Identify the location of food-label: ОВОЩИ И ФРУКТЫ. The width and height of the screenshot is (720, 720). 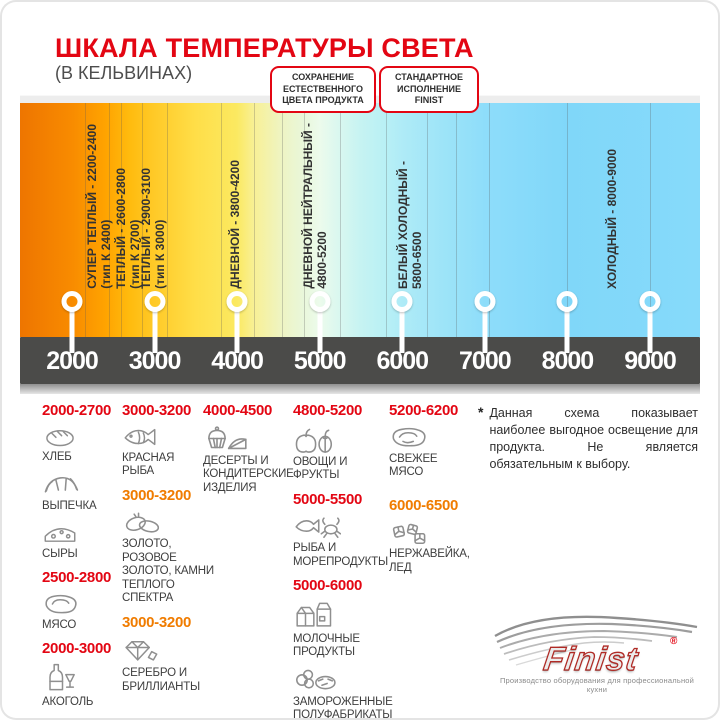
(320, 468).